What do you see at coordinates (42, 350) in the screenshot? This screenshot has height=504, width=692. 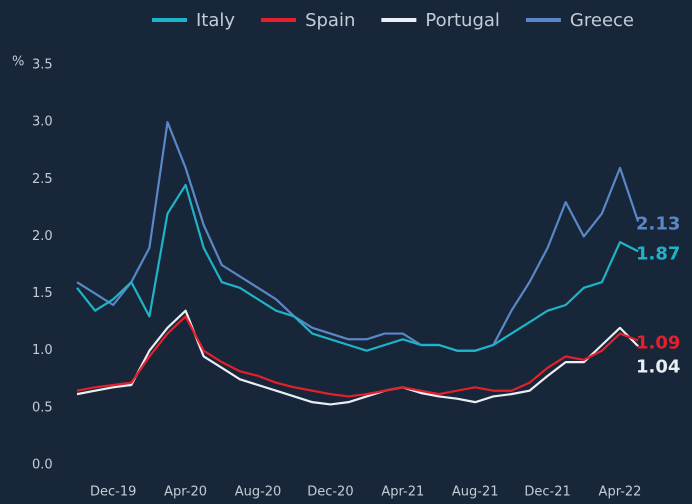 I see `y-tick-label: 1.0` at bounding box center [42, 350].